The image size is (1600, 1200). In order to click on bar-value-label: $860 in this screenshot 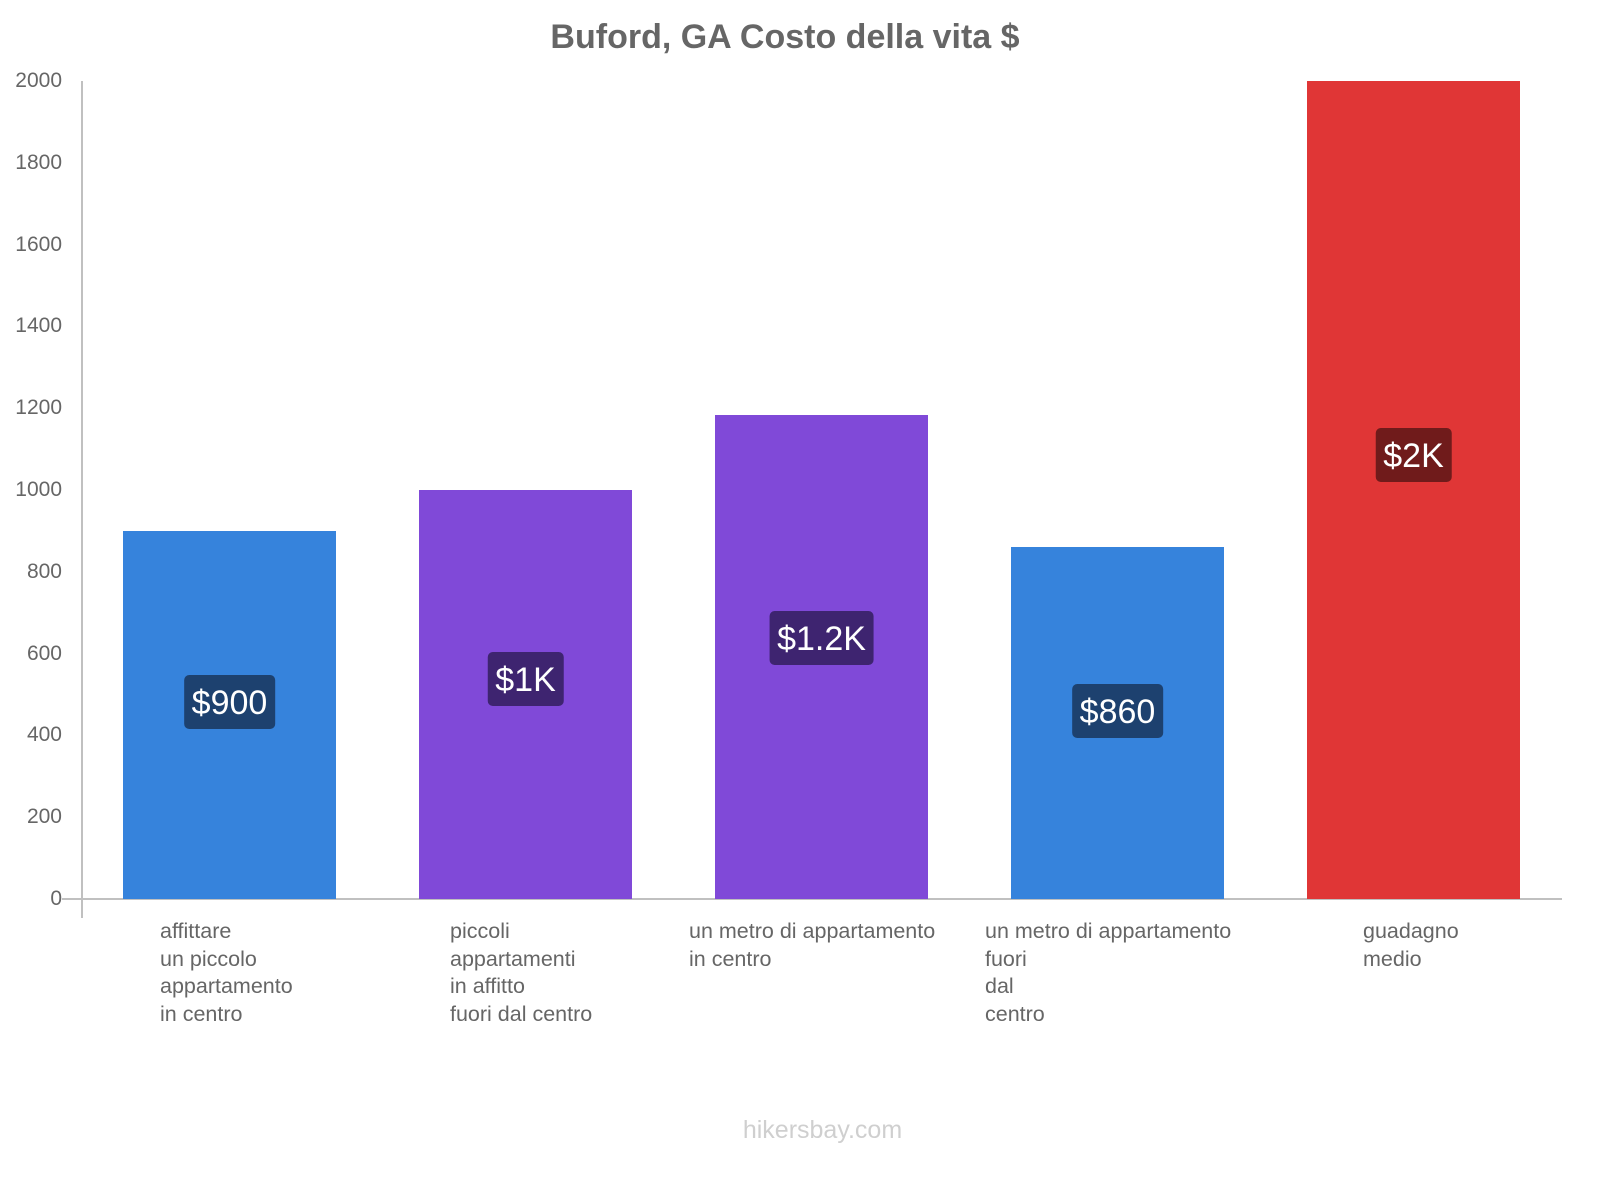, I will do `click(1117, 710)`.